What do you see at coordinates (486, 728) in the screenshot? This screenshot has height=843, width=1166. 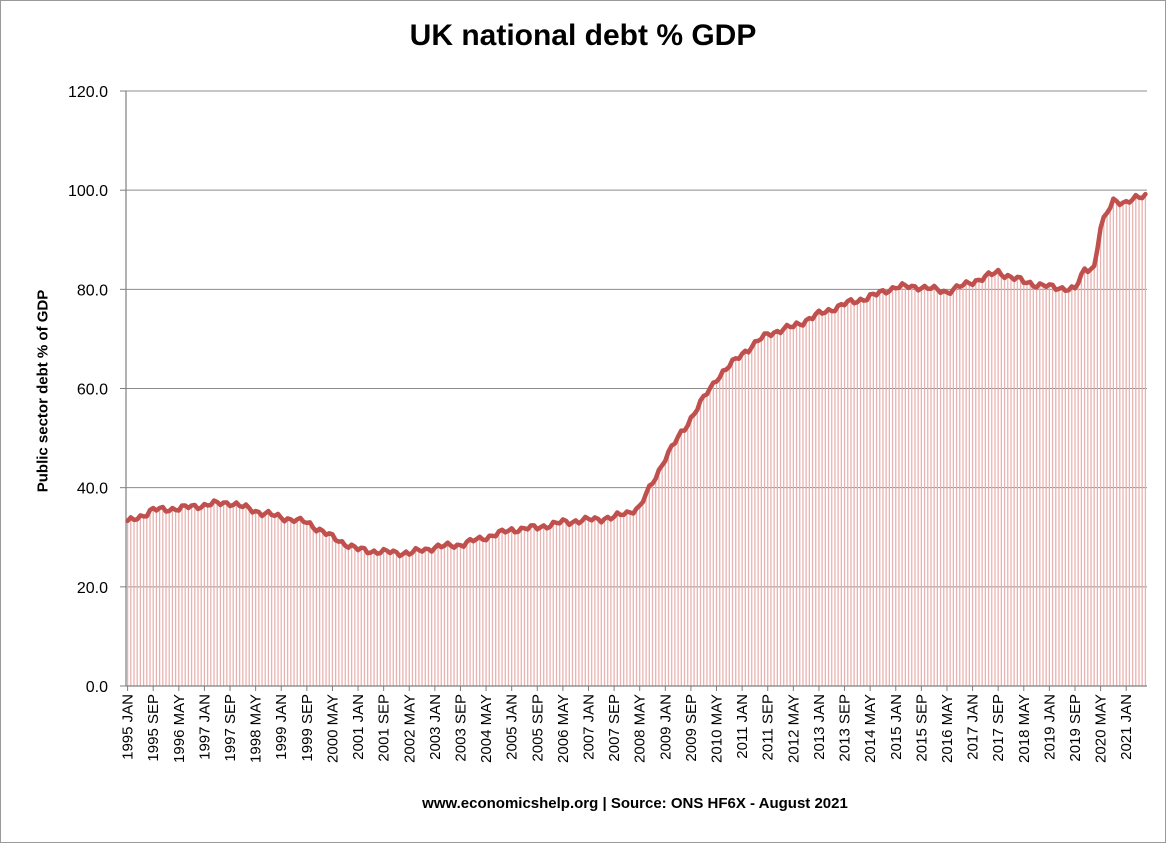 I see `x-tick-label: 2004 MAY` at bounding box center [486, 728].